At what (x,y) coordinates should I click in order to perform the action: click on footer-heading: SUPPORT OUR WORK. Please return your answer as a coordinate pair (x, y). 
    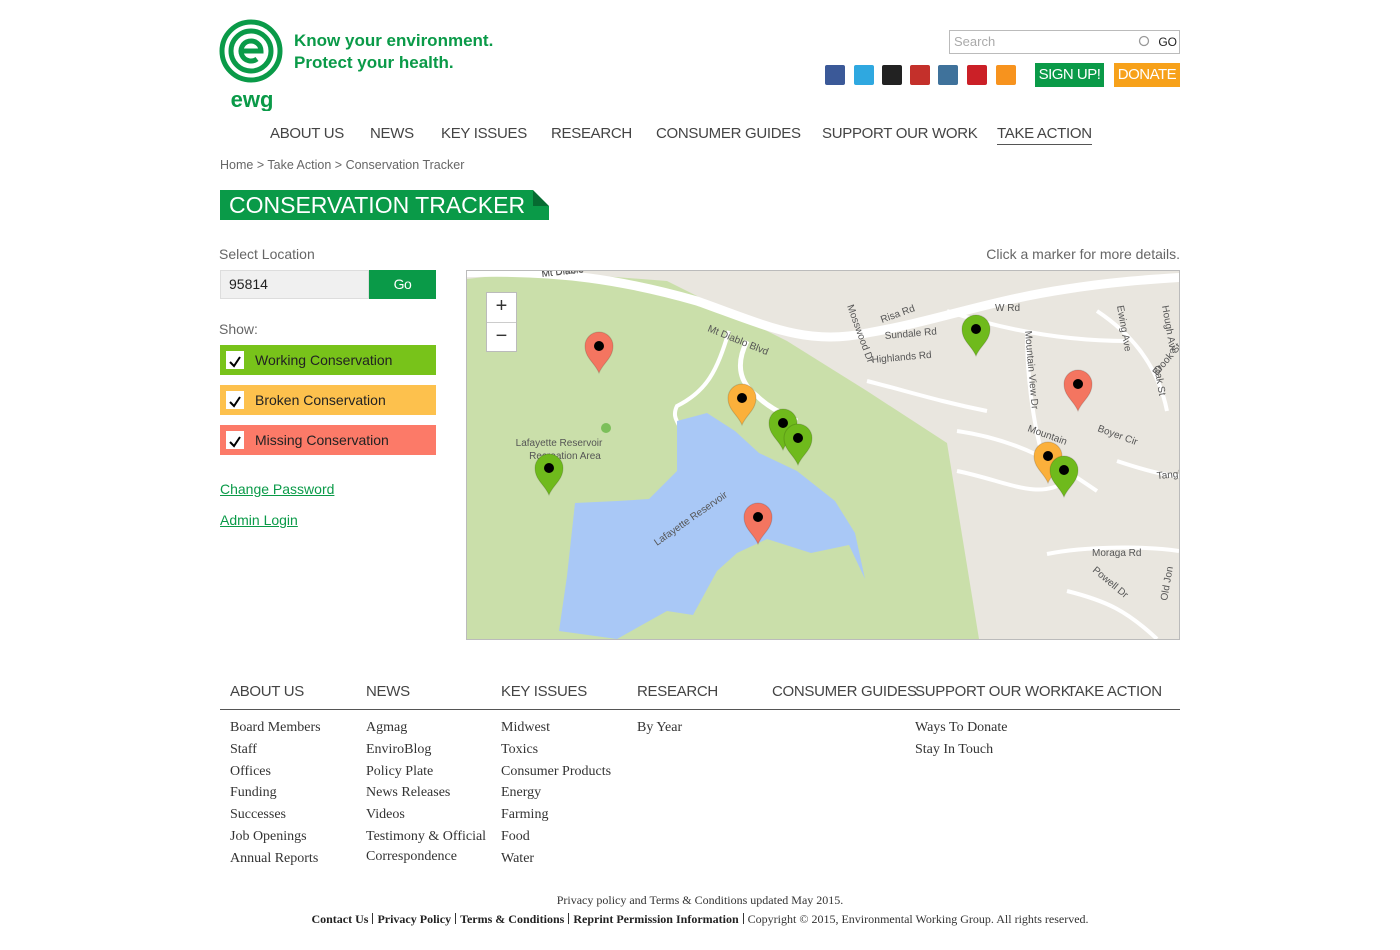
    Looking at the image, I should click on (993, 691).